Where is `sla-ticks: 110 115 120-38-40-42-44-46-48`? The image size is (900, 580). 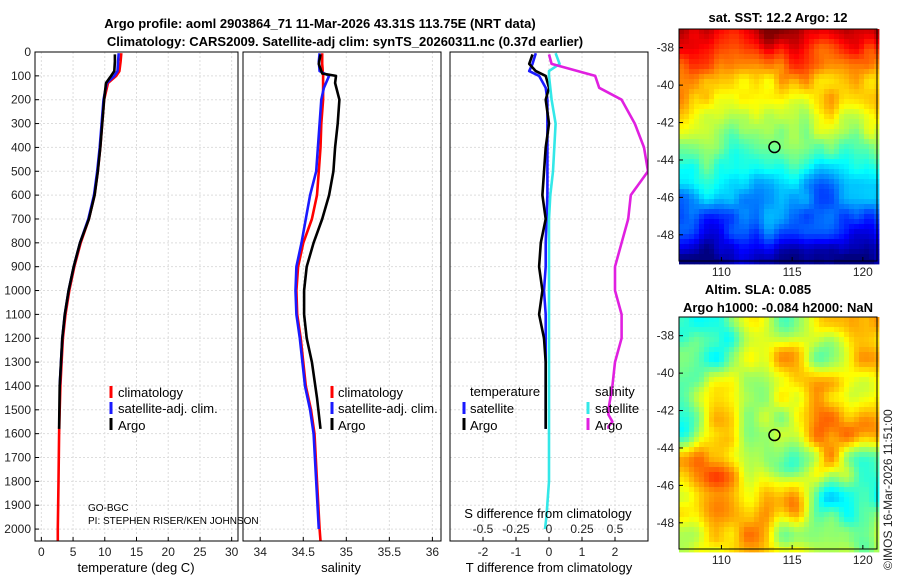 sla-ticks: 110 115 120-38-40-42-44-46-48 is located at coordinates (765, 448).